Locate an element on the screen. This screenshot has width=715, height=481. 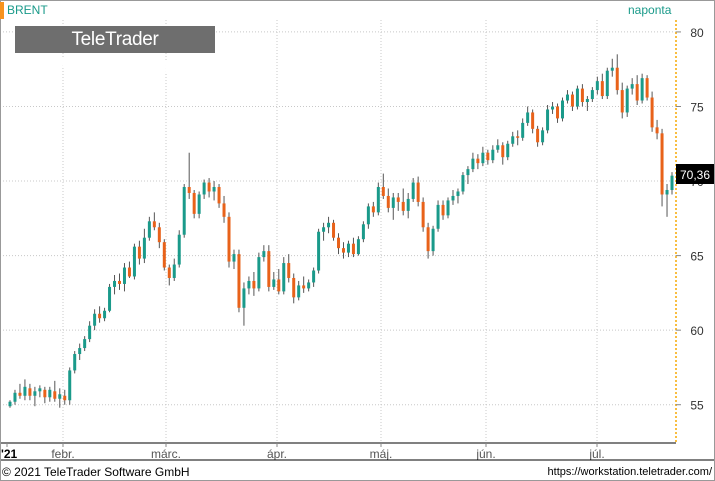
x-tick-label: '21 is located at coordinates (9, 454).